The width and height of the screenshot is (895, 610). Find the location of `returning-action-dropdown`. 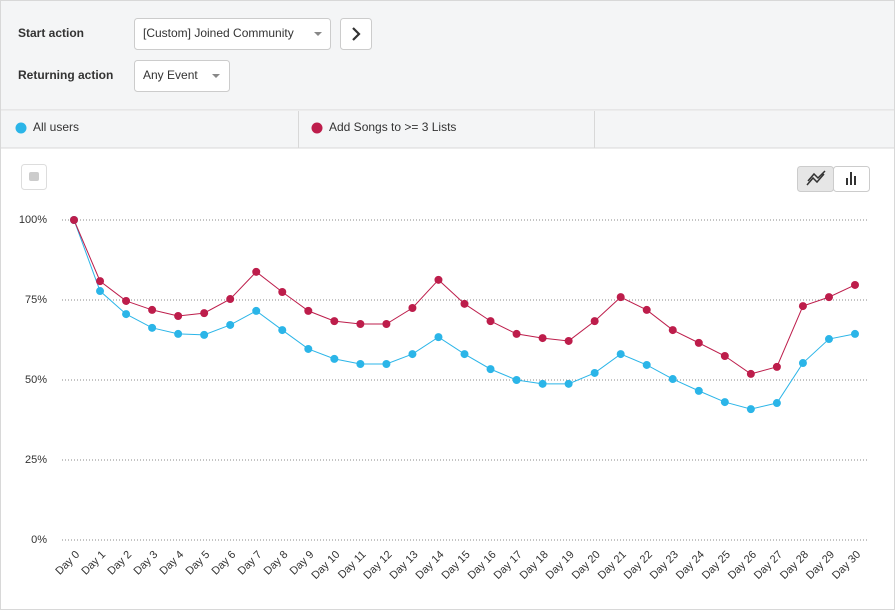

returning-action-dropdown is located at coordinates (182, 76).